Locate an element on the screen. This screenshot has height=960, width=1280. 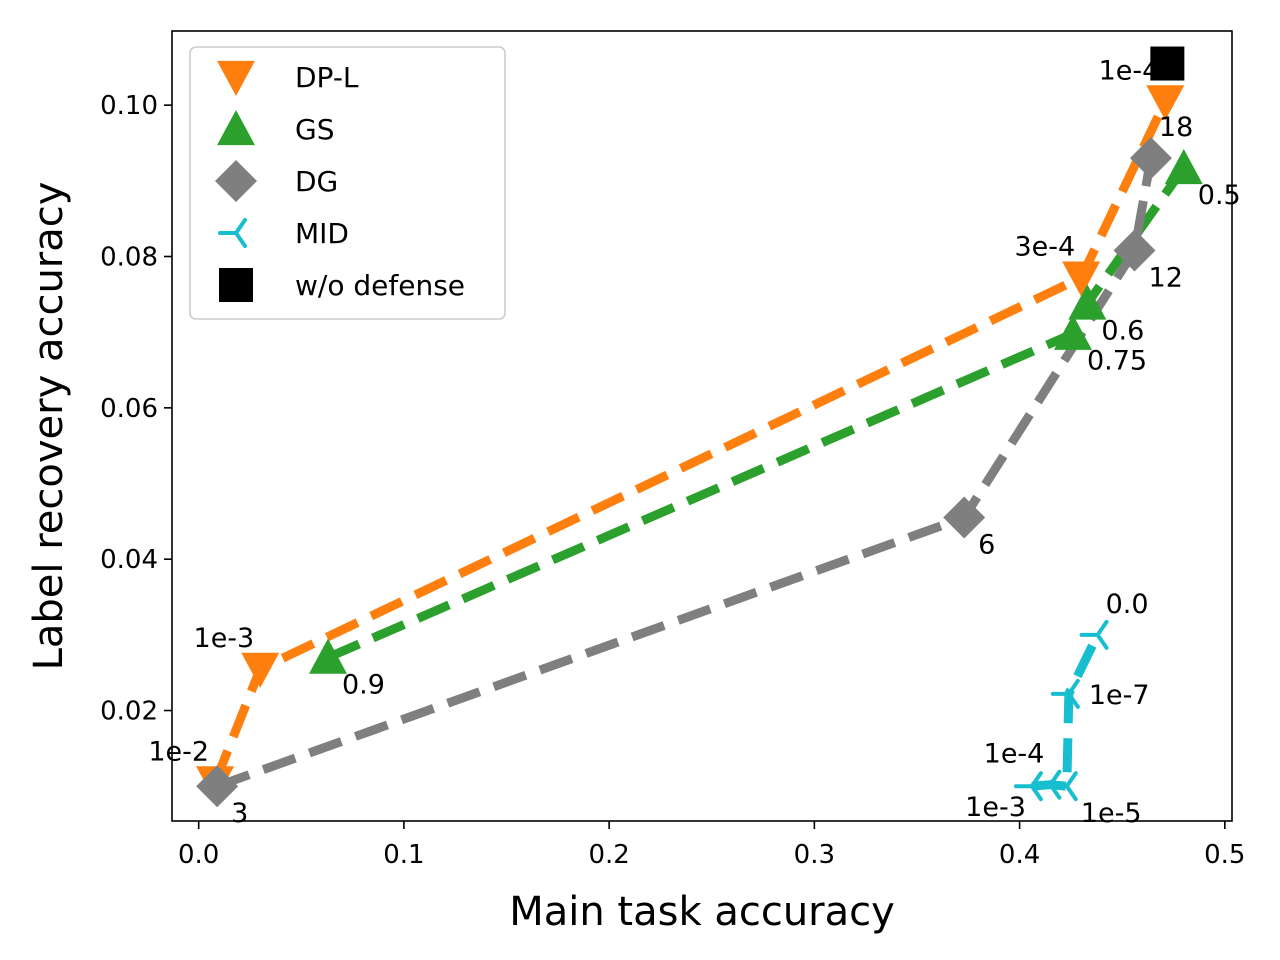
legend-label-dp-l: DP-L is located at coordinates (327, 77).